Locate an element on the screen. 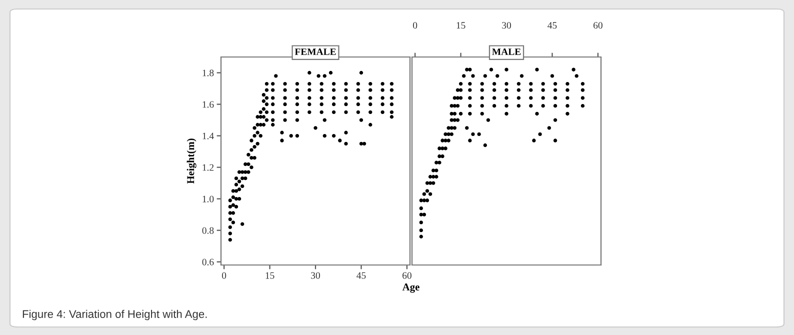  chart-title: MALE is located at coordinates (506, 51).